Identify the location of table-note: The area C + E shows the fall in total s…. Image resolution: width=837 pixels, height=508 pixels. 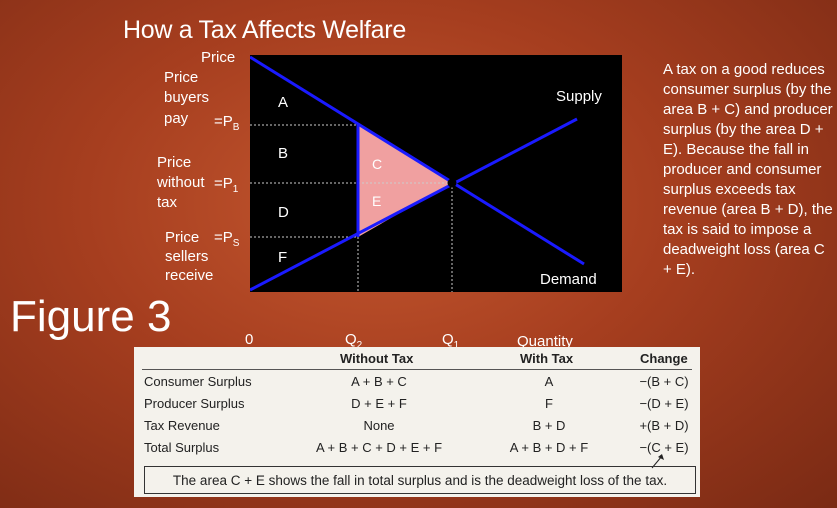
(420, 480).